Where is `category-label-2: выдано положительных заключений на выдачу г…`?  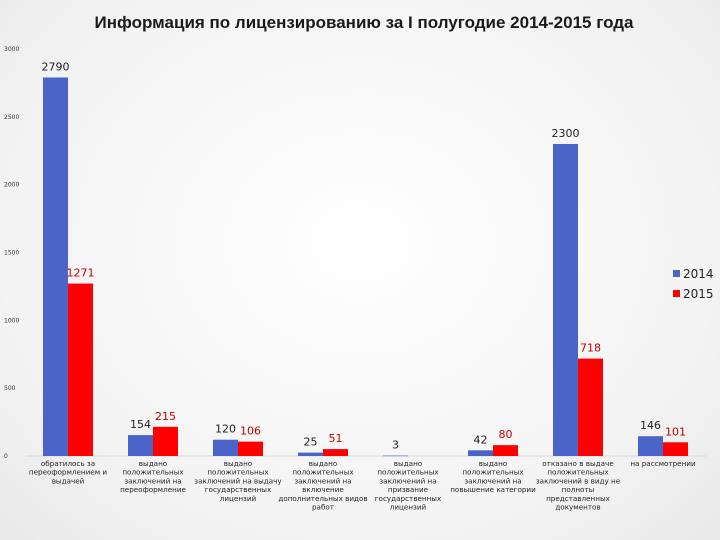 category-label-2: выдано положительных заключений на выдачу г… is located at coordinates (238, 481).